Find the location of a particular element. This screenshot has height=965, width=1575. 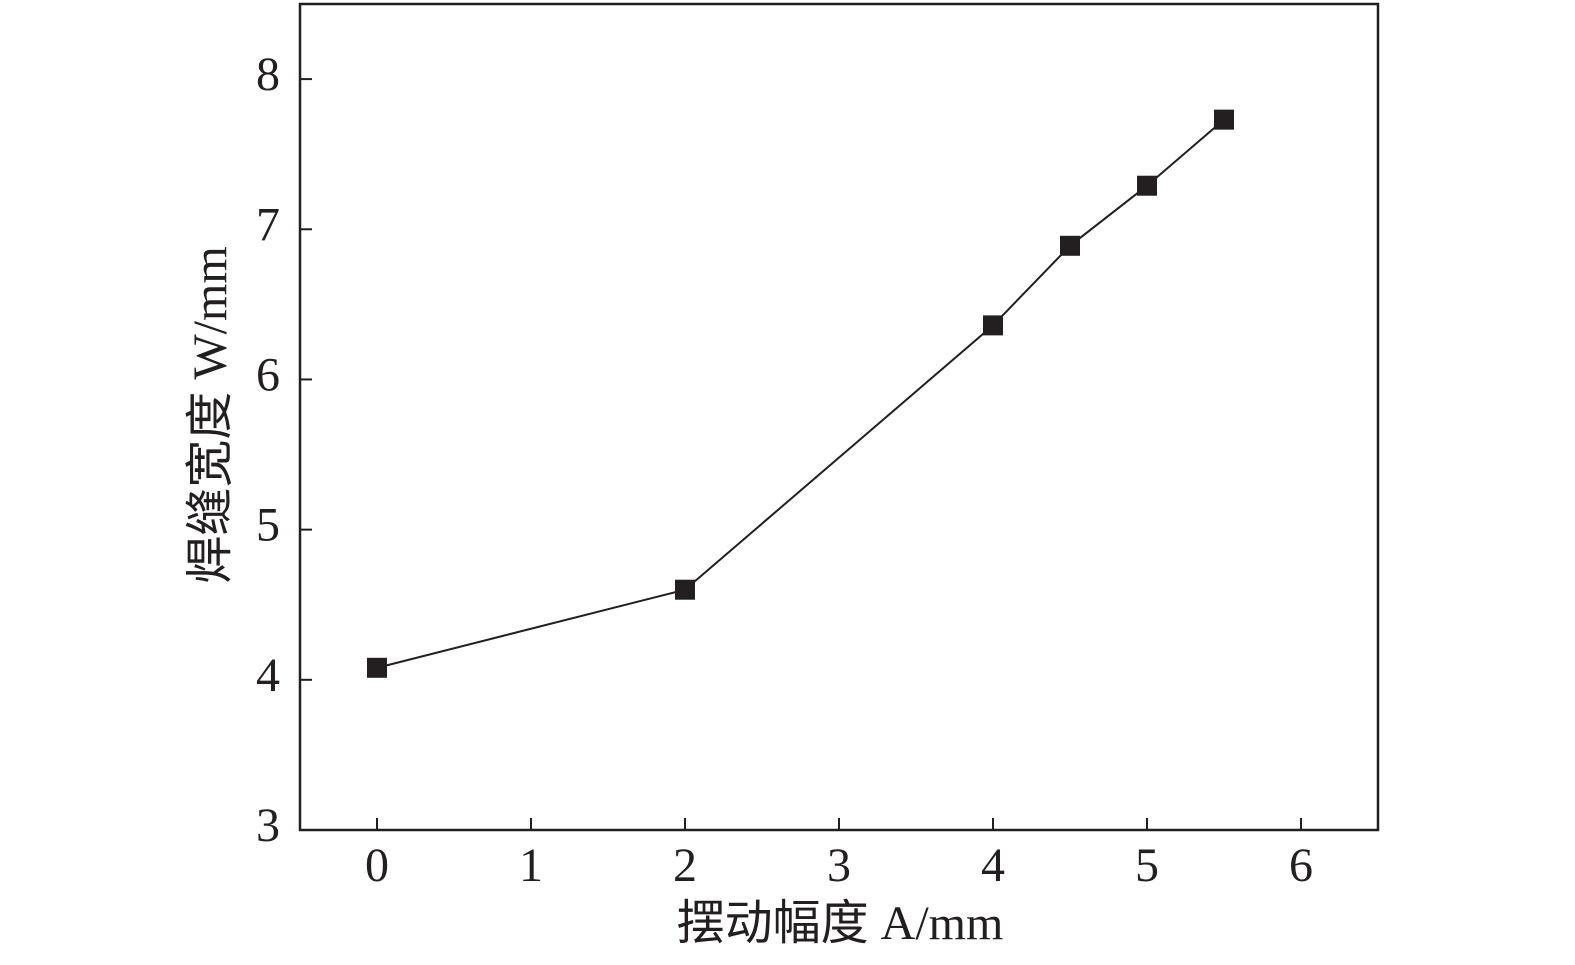

x-tick-label: 6 is located at coordinates (1301, 865).